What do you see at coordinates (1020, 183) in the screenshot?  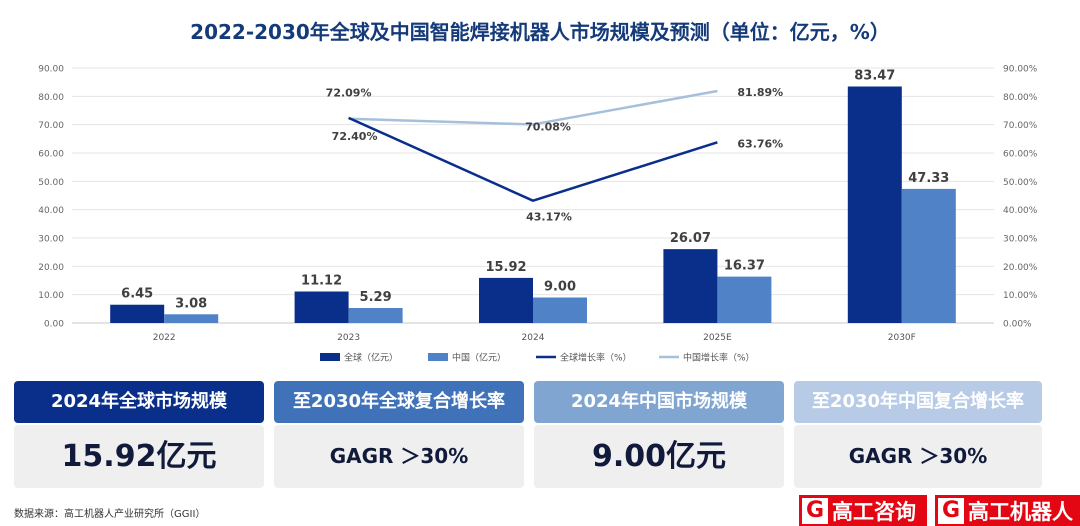 I see `y2-tick-label: 50.00%` at bounding box center [1020, 183].